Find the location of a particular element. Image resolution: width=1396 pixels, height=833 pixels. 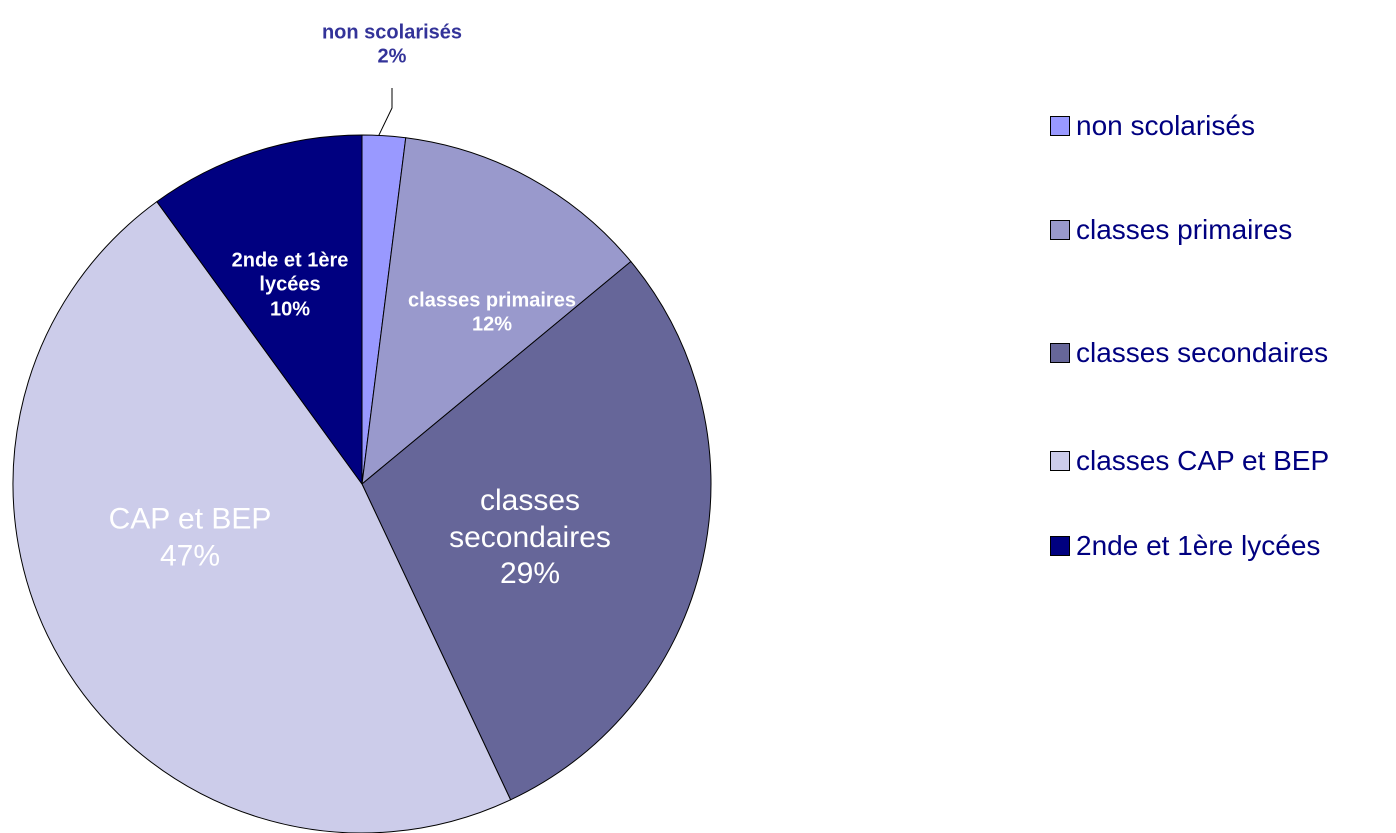

legend-label: classes secondaires is located at coordinates (1202, 352).